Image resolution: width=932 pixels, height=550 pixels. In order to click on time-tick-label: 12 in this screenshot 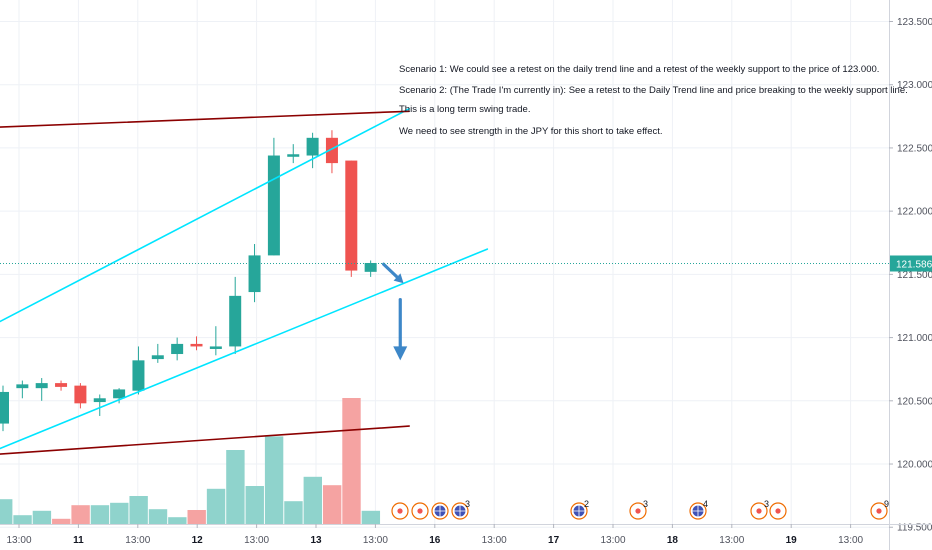, I will do `click(198, 540)`.